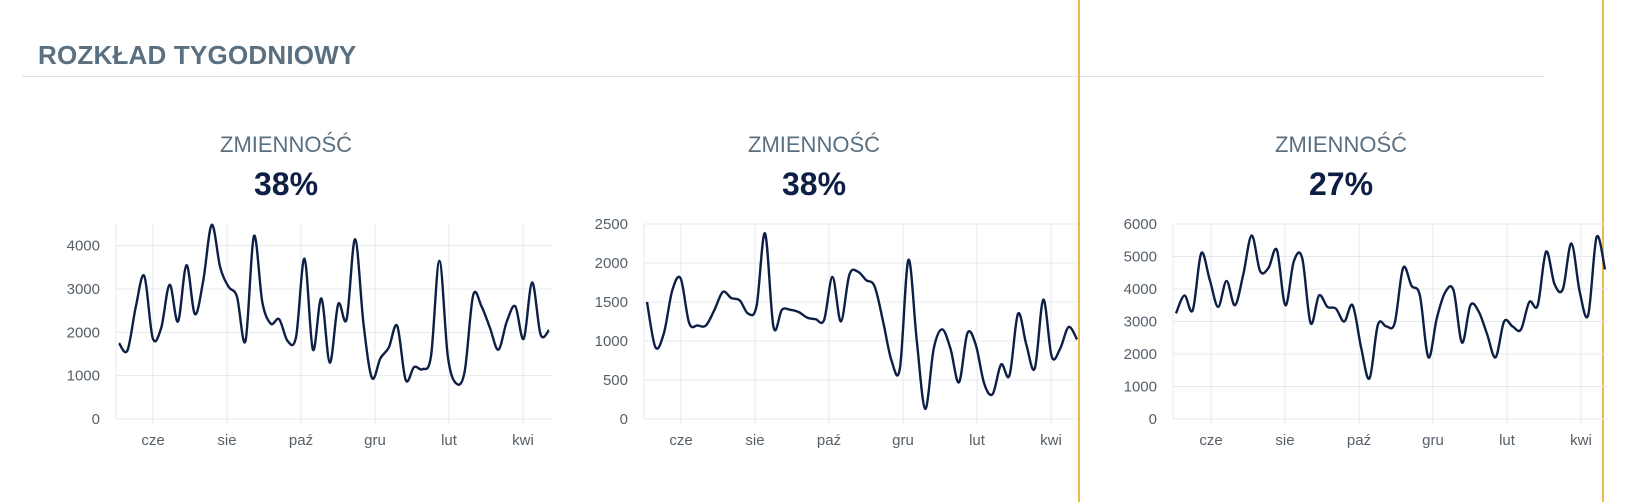 The image size is (1652, 502). What do you see at coordinates (1140, 224) in the screenshot?
I see `y-tick-label: 6000` at bounding box center [1140, 224].